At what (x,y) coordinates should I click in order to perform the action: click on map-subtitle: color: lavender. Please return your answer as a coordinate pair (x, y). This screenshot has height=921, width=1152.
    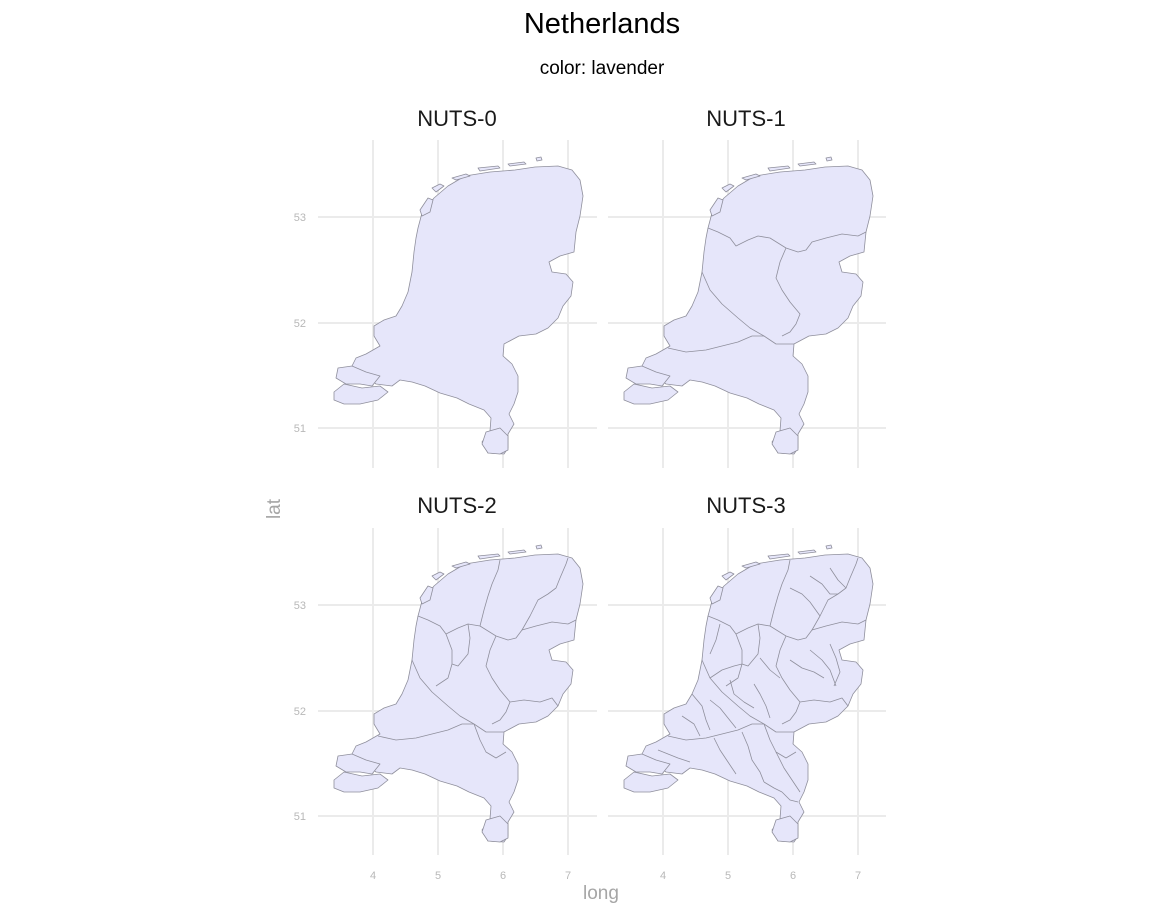
    Looking at the image, I should click on (602, 68).